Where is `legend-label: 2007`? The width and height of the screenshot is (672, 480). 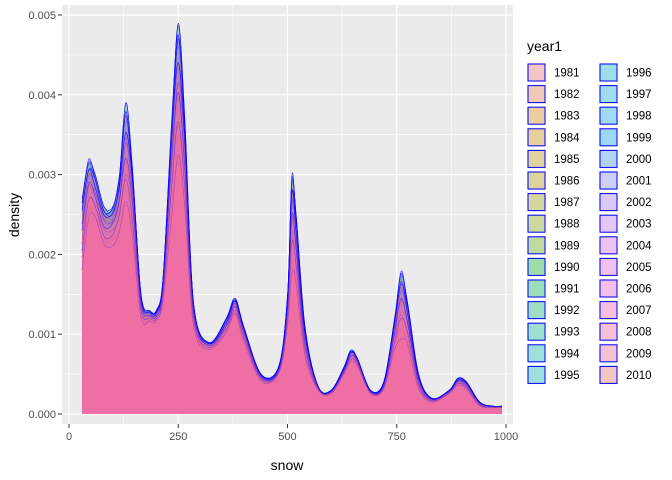
legend-label: 2007 is located at coordinates (639, 311).